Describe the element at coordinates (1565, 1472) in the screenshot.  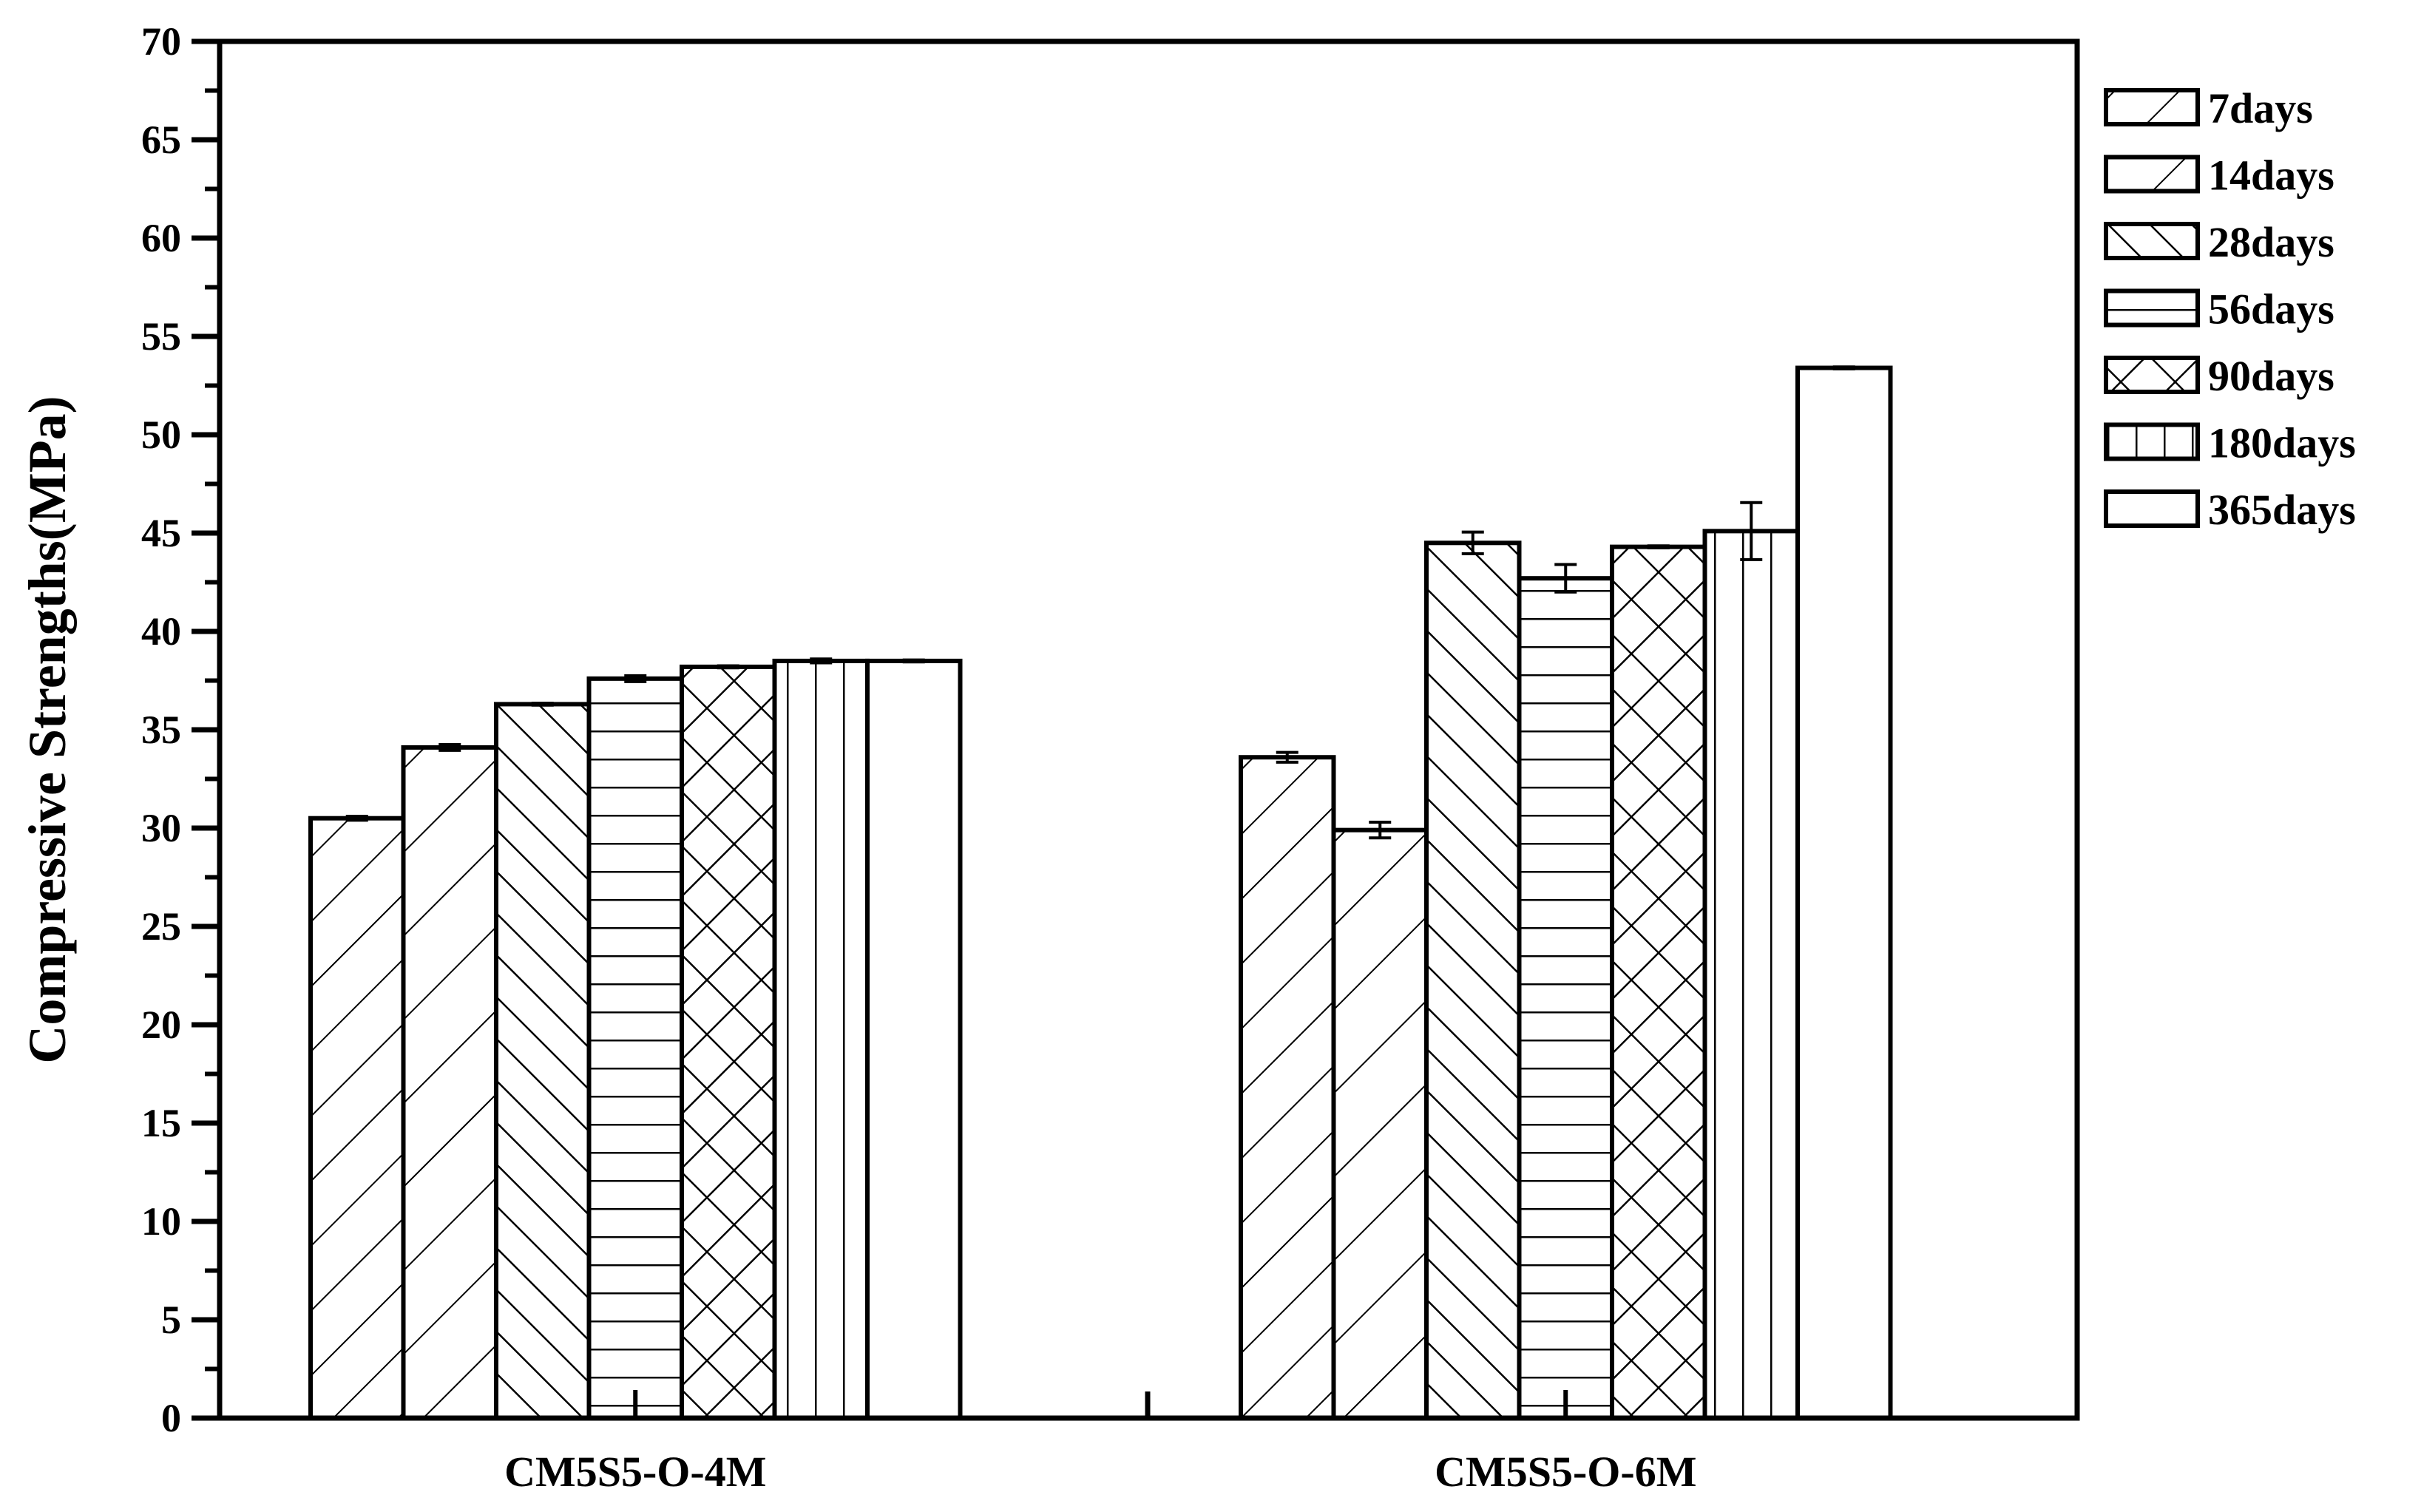
I see `x-category-label: CM5S5-O-6M` at that location.